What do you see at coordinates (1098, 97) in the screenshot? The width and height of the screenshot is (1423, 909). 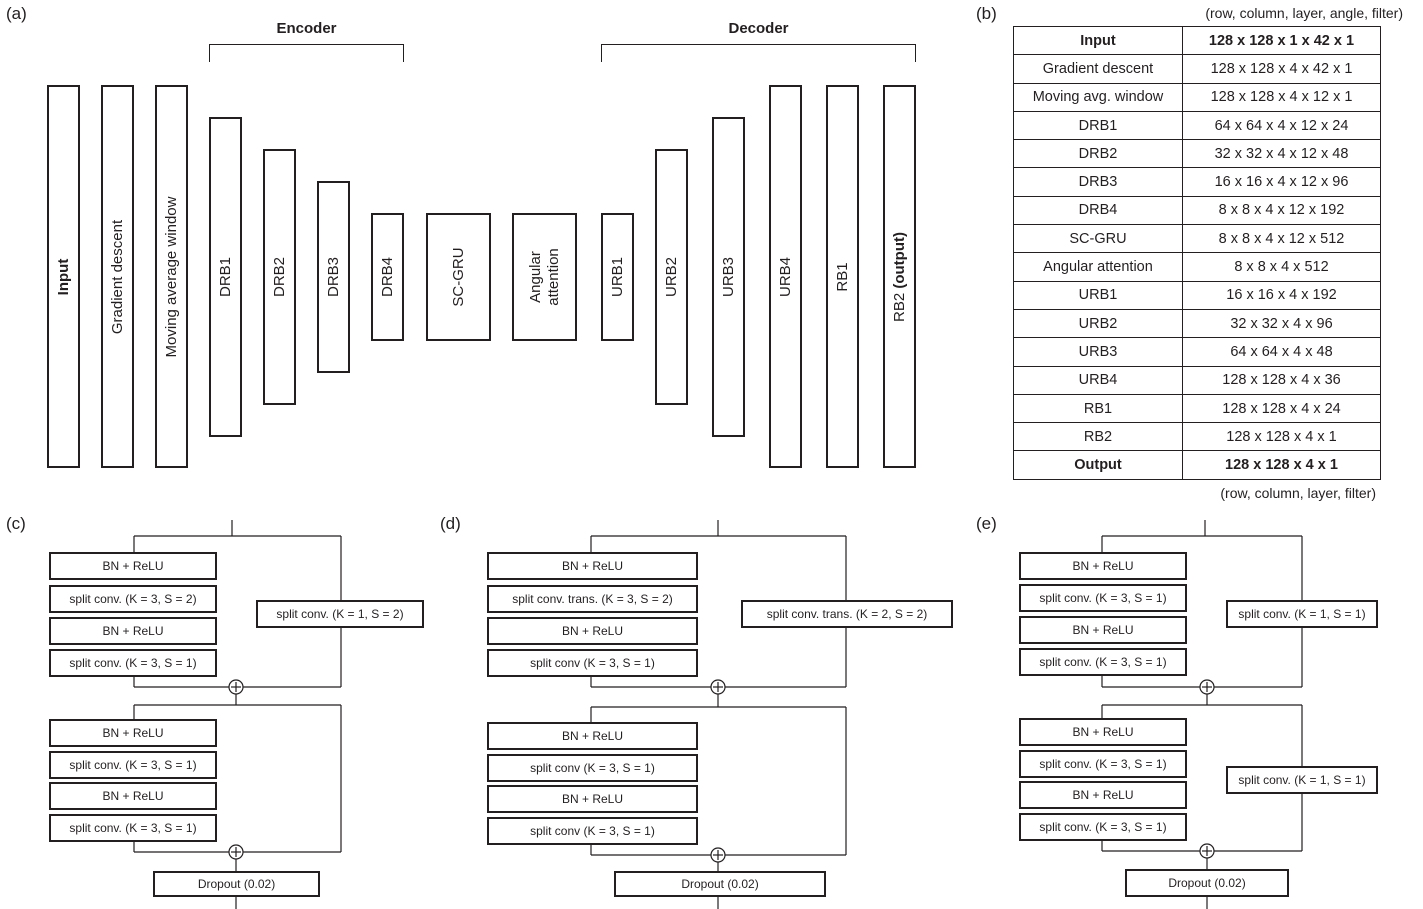 I see `table-cell-layer: Moving avg. window` at bounding box center [1098, 97].